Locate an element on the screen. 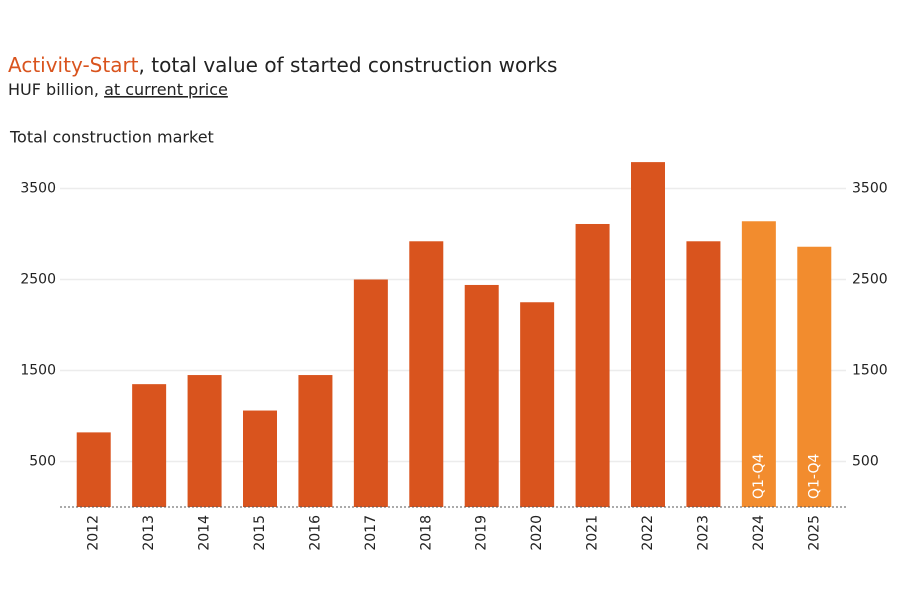  x-tick-label: 2024 is located at coordinates (759, 533).